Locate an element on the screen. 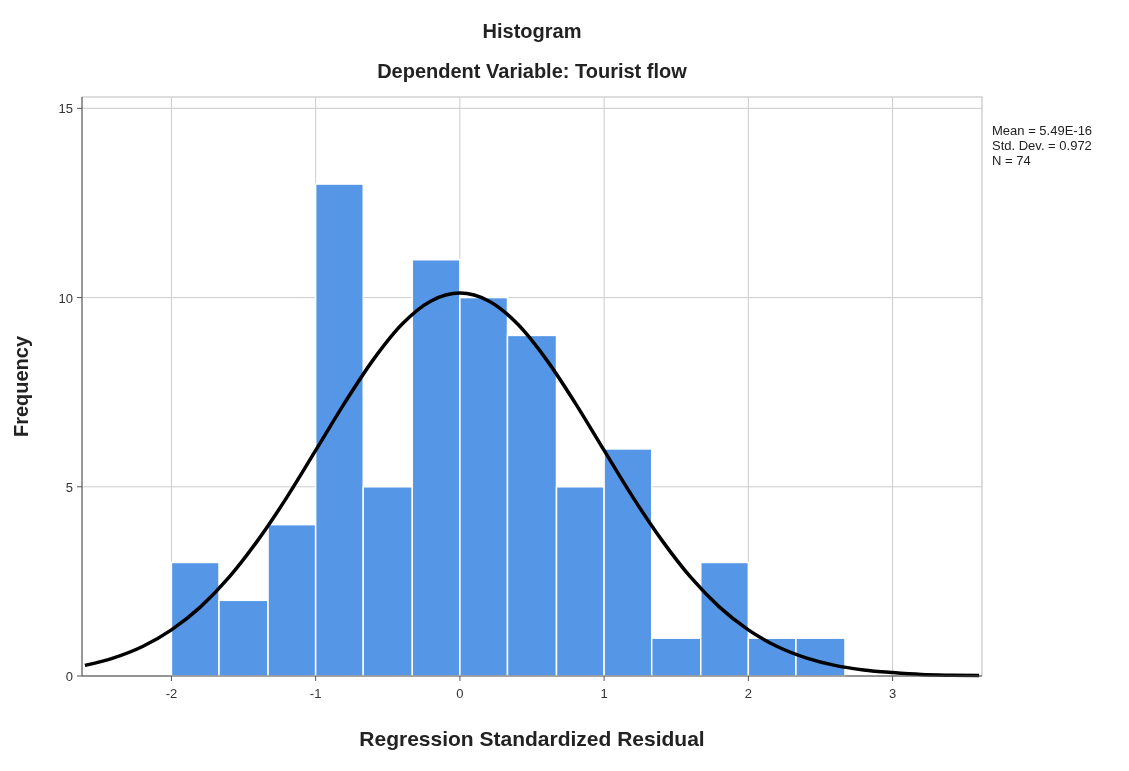 The height and width of the screenshot is (771, 1129). text: Std. Dev. = 0.972 is located at coordinates (1042, 145).